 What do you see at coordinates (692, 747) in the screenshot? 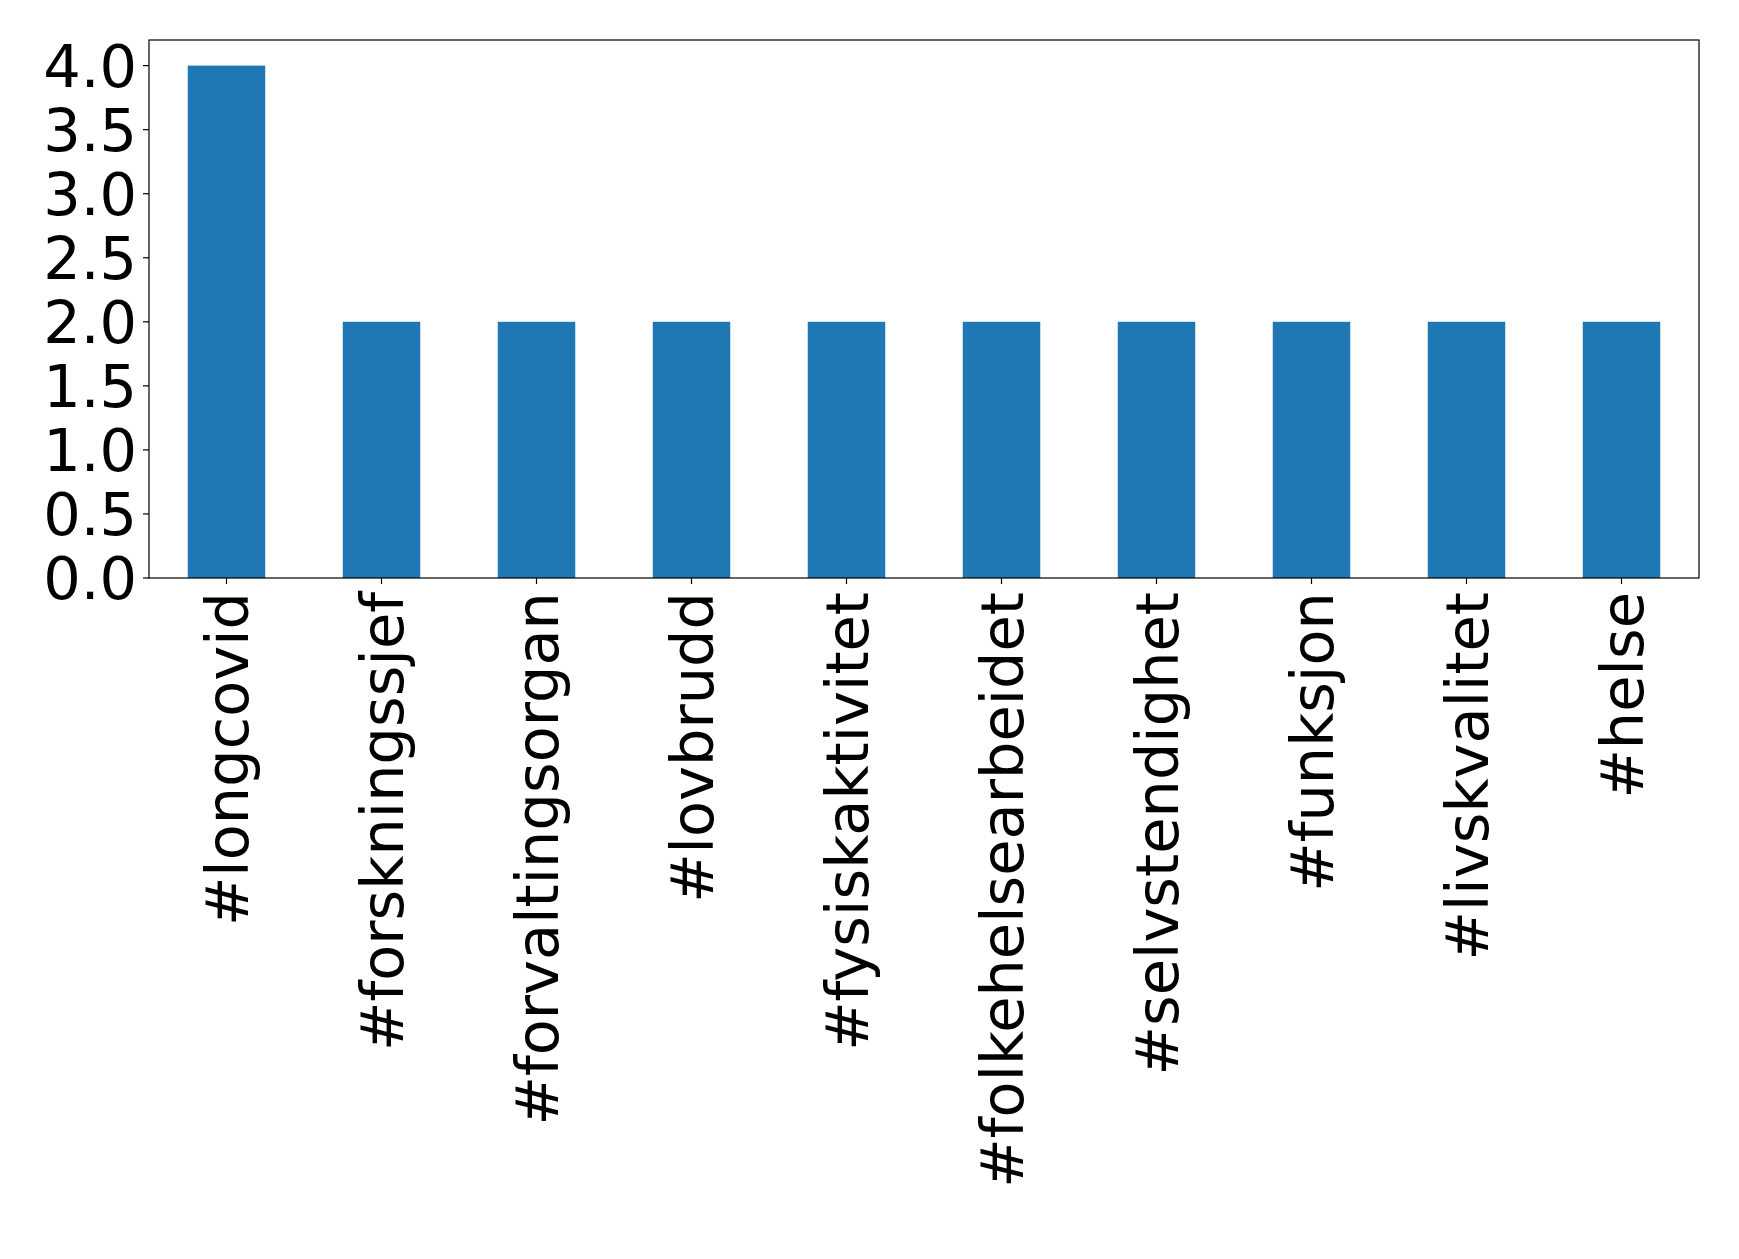
I see `x-tick-label: #lovbrudd` at bounding box center [692, 747].